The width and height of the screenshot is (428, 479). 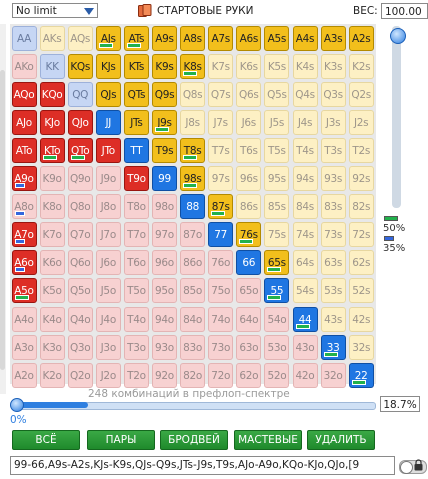 What do you see at coordinates (249, 66) in the screenshot?
I see `hand-cell-K6s: K6s` at bounding box center [249, 66].